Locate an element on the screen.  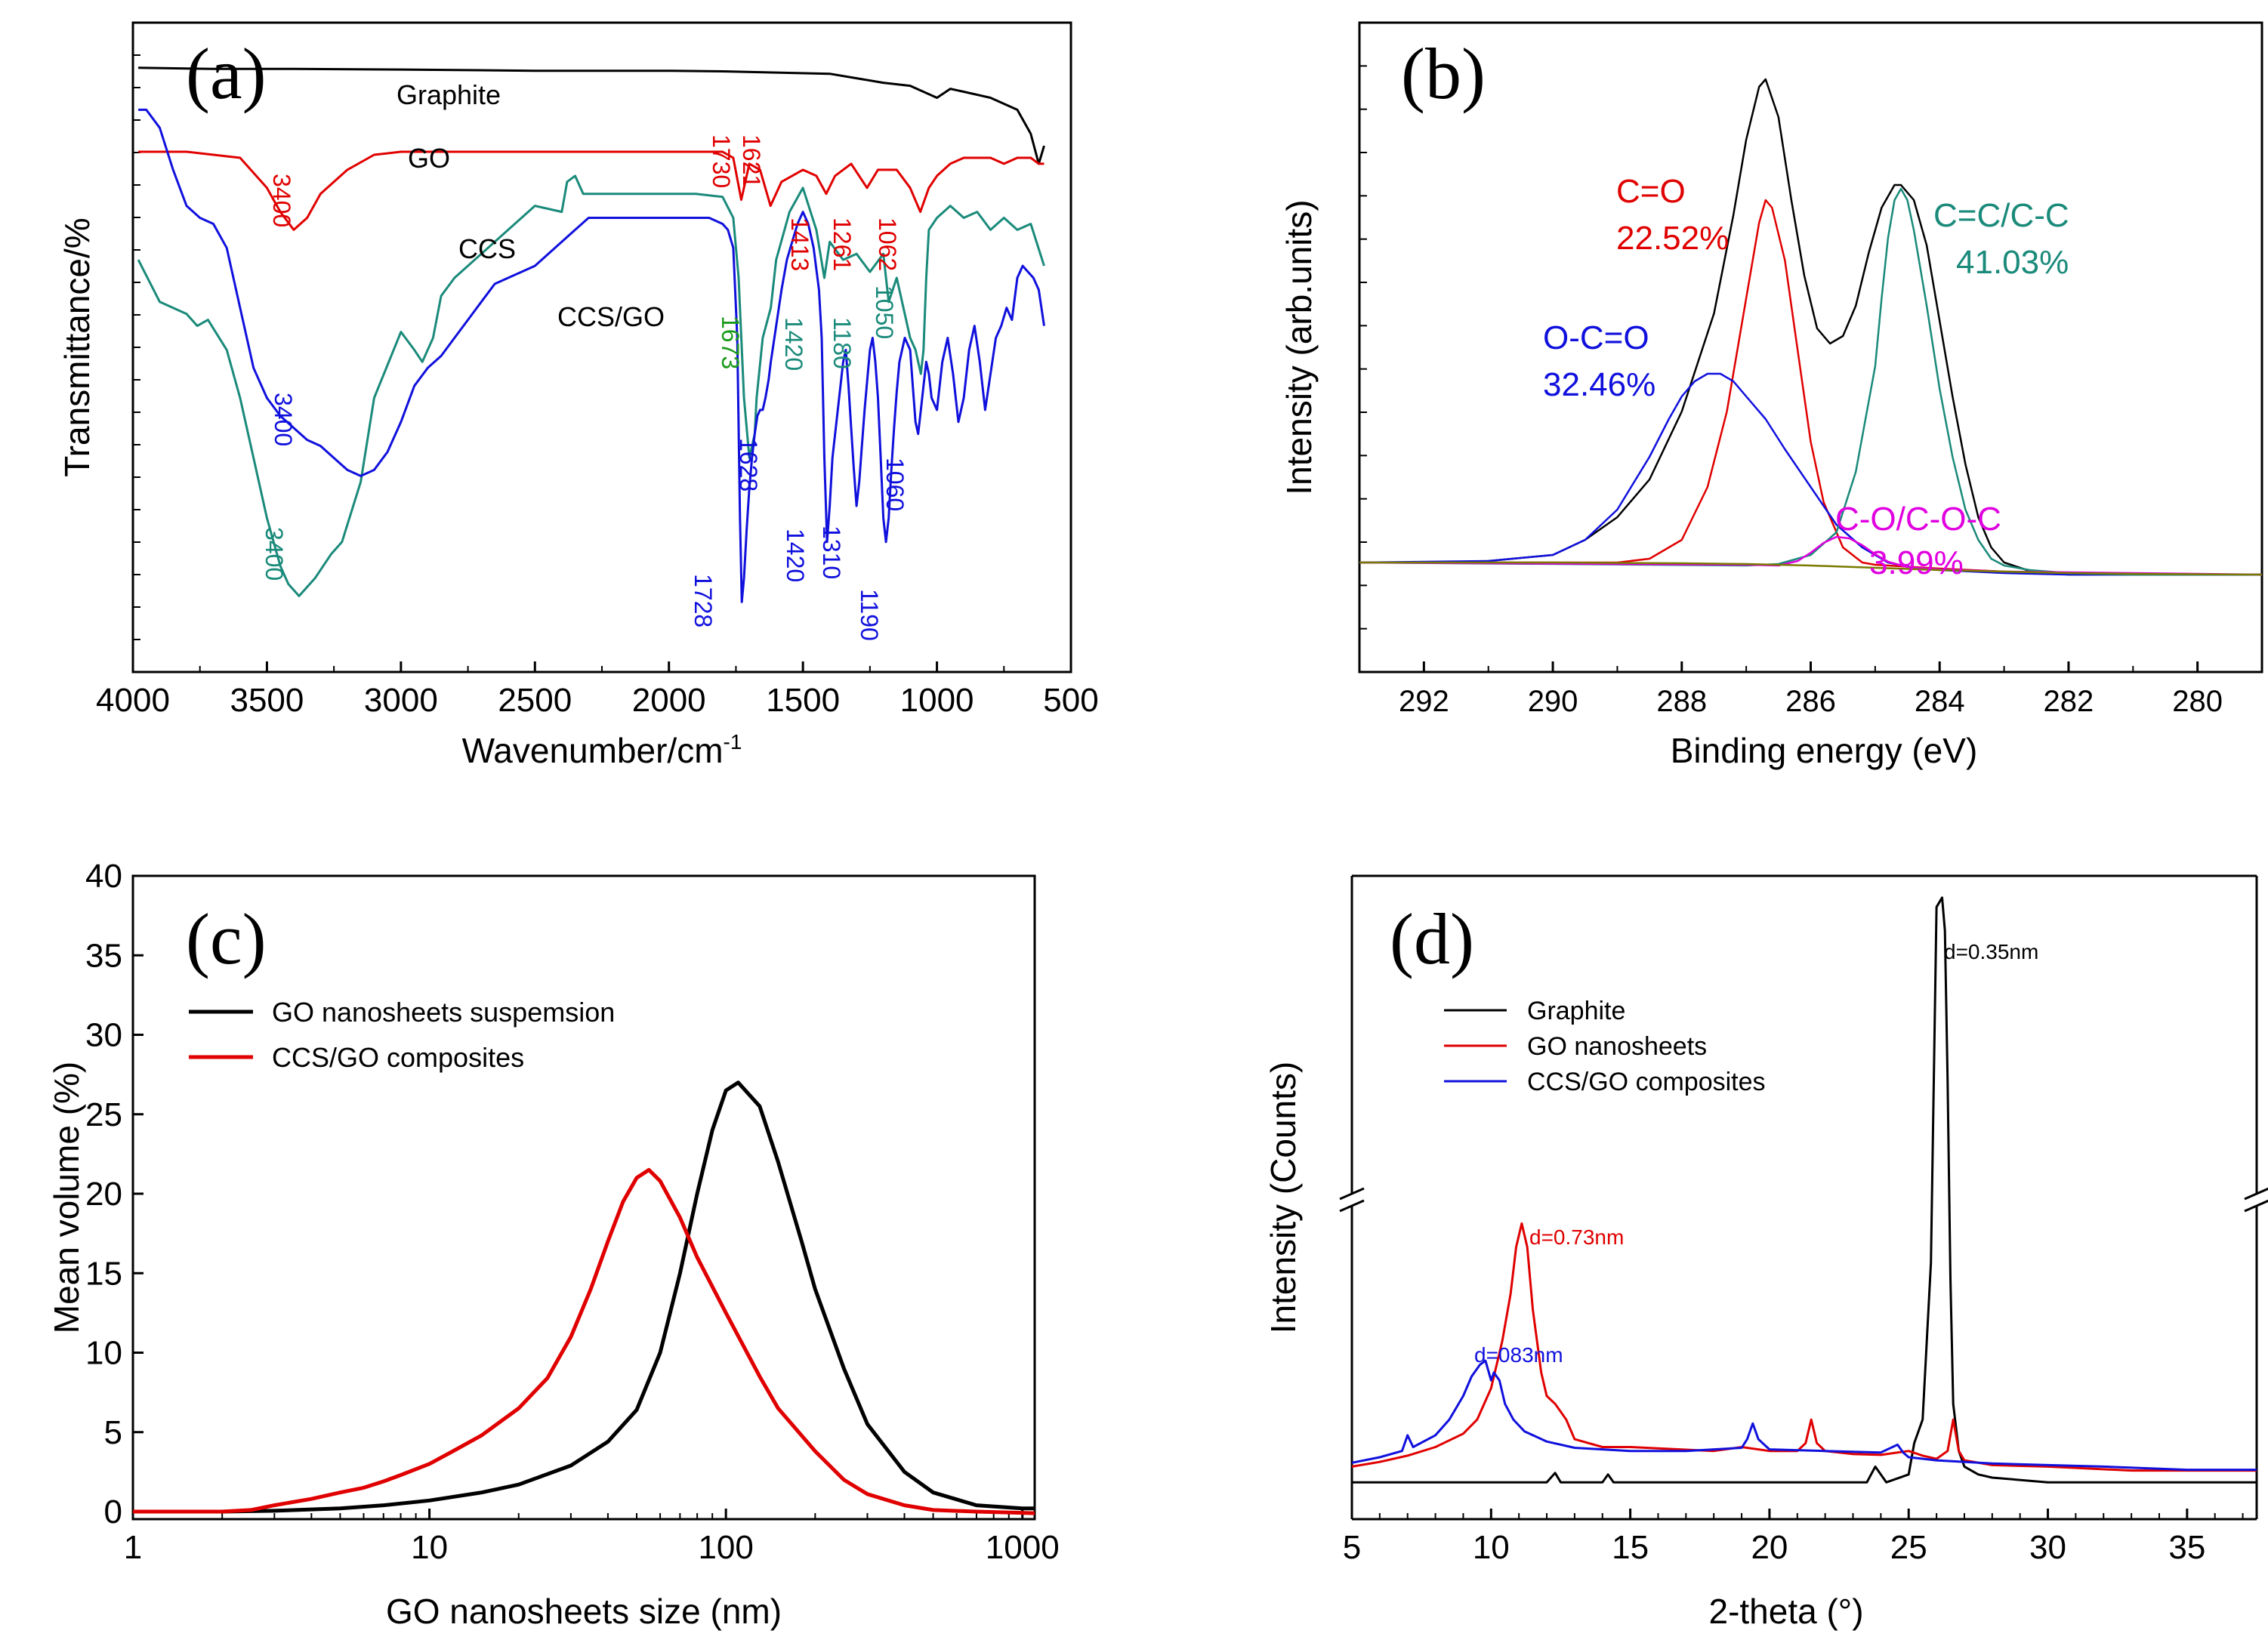
panel-b-x-label: Binding energy (eV) is located at coordinates (1824, 750).